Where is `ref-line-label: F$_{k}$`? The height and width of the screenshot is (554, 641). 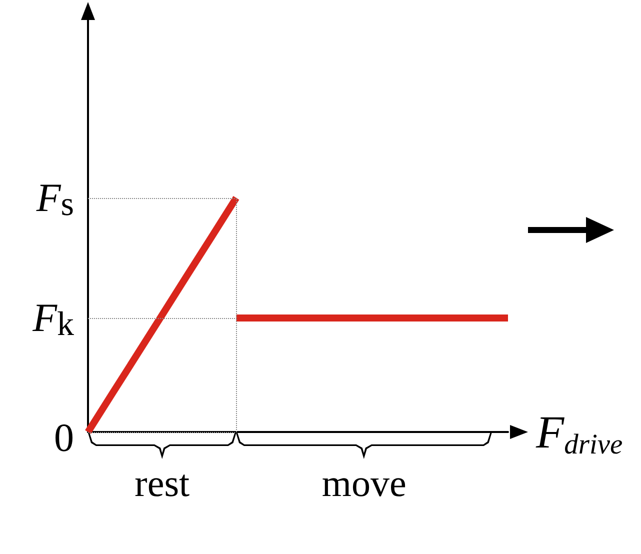
ref-line-label: F$_{k}$ is located at coordinates (53, 319).